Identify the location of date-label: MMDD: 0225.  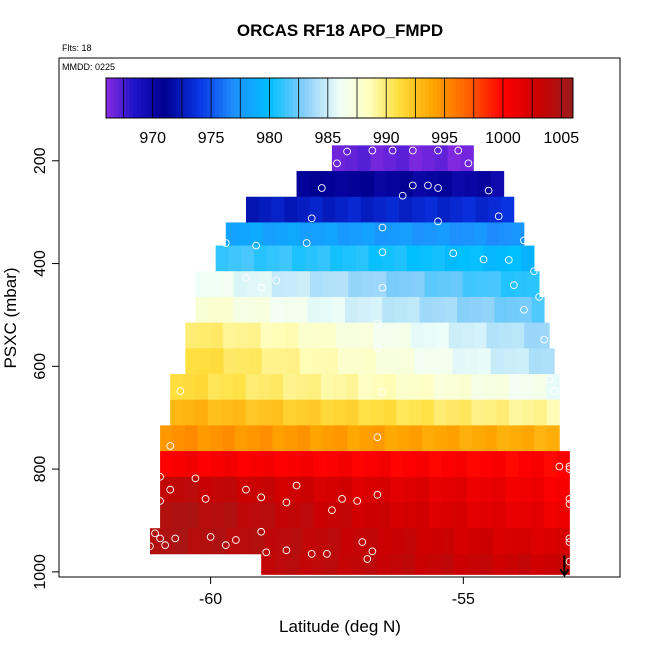
(88, 67).